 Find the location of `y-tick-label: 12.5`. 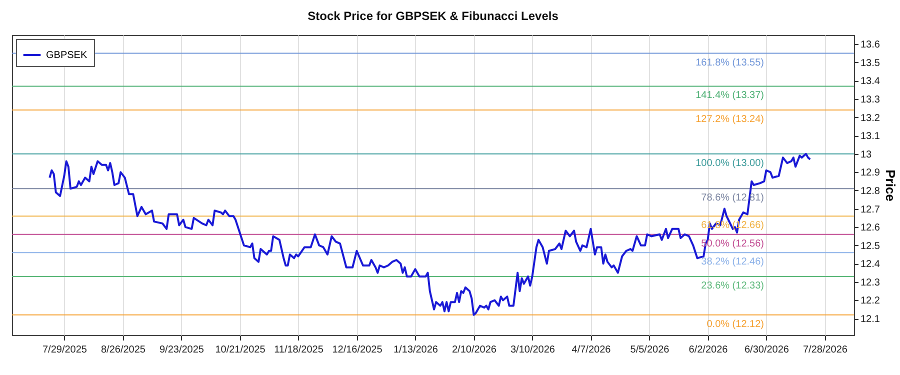

y-tick-label: 12.5 is located at coordinates (870, 246).